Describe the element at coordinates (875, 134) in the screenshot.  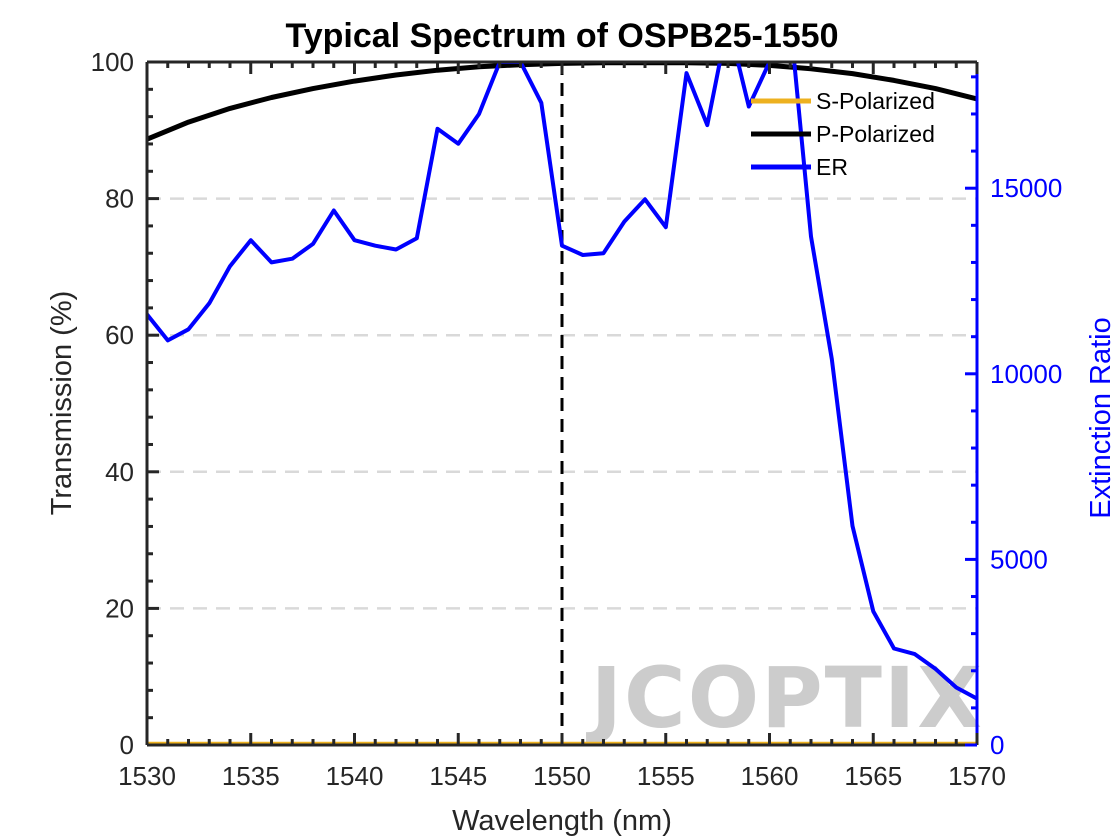
I see `legend-label-p-polarized: P-Polarized` at that location.